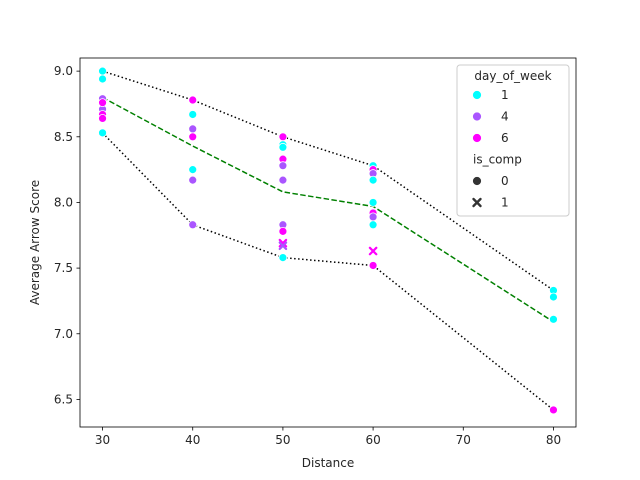  What do you see at coordinates (63, 71) in the screenshot?
I see `y-tick-label: 9.0` at bounding box center [63, 71].